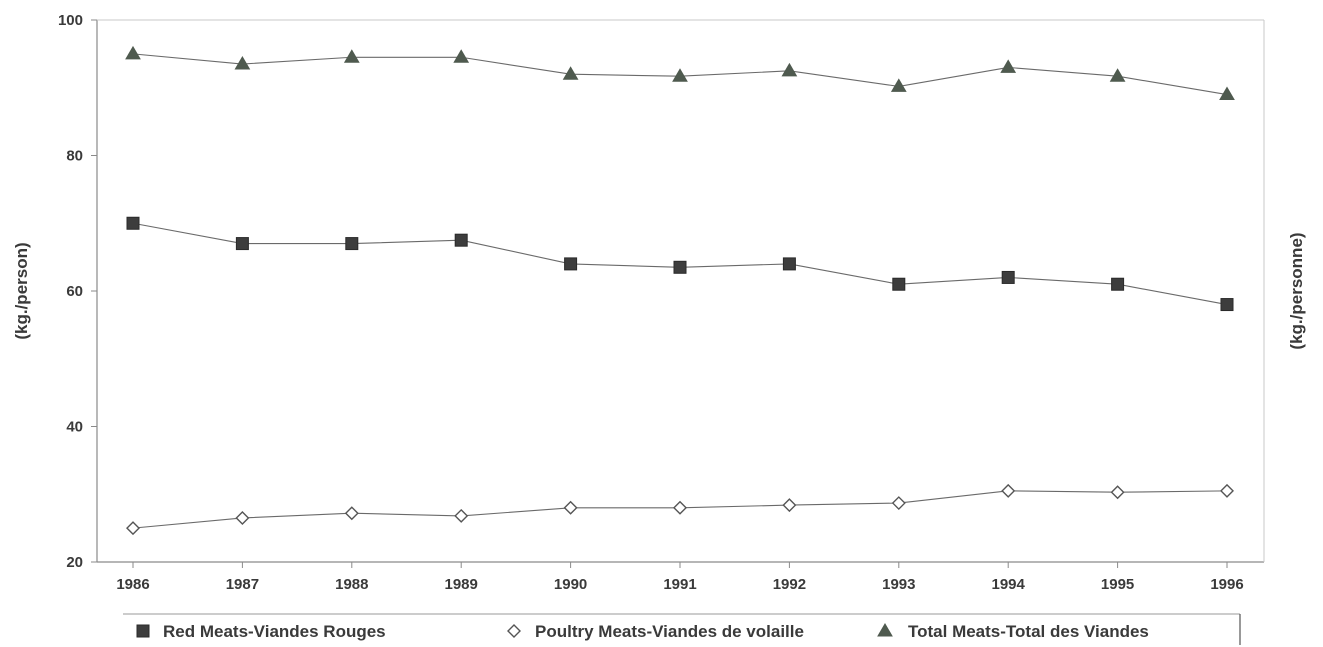  I want to click on y-axis-title-left: (kg./person), so click(21, 290).